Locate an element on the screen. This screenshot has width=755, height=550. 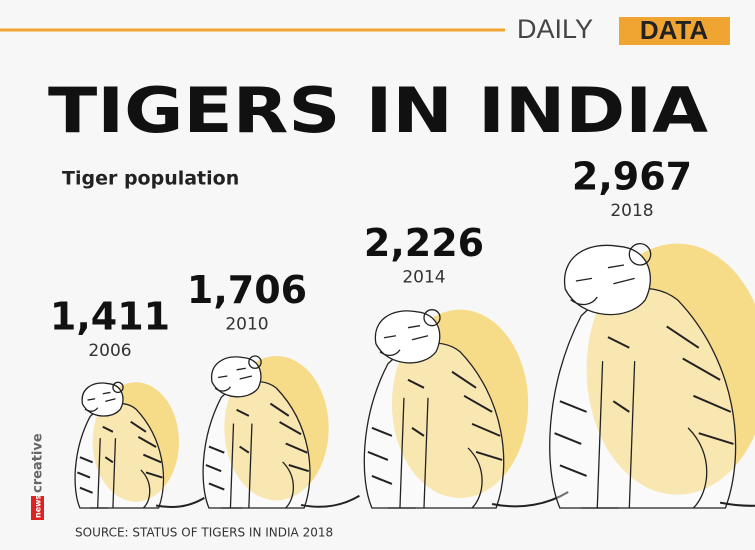
value-label: 1,411 is located at coordinates (110, 317).